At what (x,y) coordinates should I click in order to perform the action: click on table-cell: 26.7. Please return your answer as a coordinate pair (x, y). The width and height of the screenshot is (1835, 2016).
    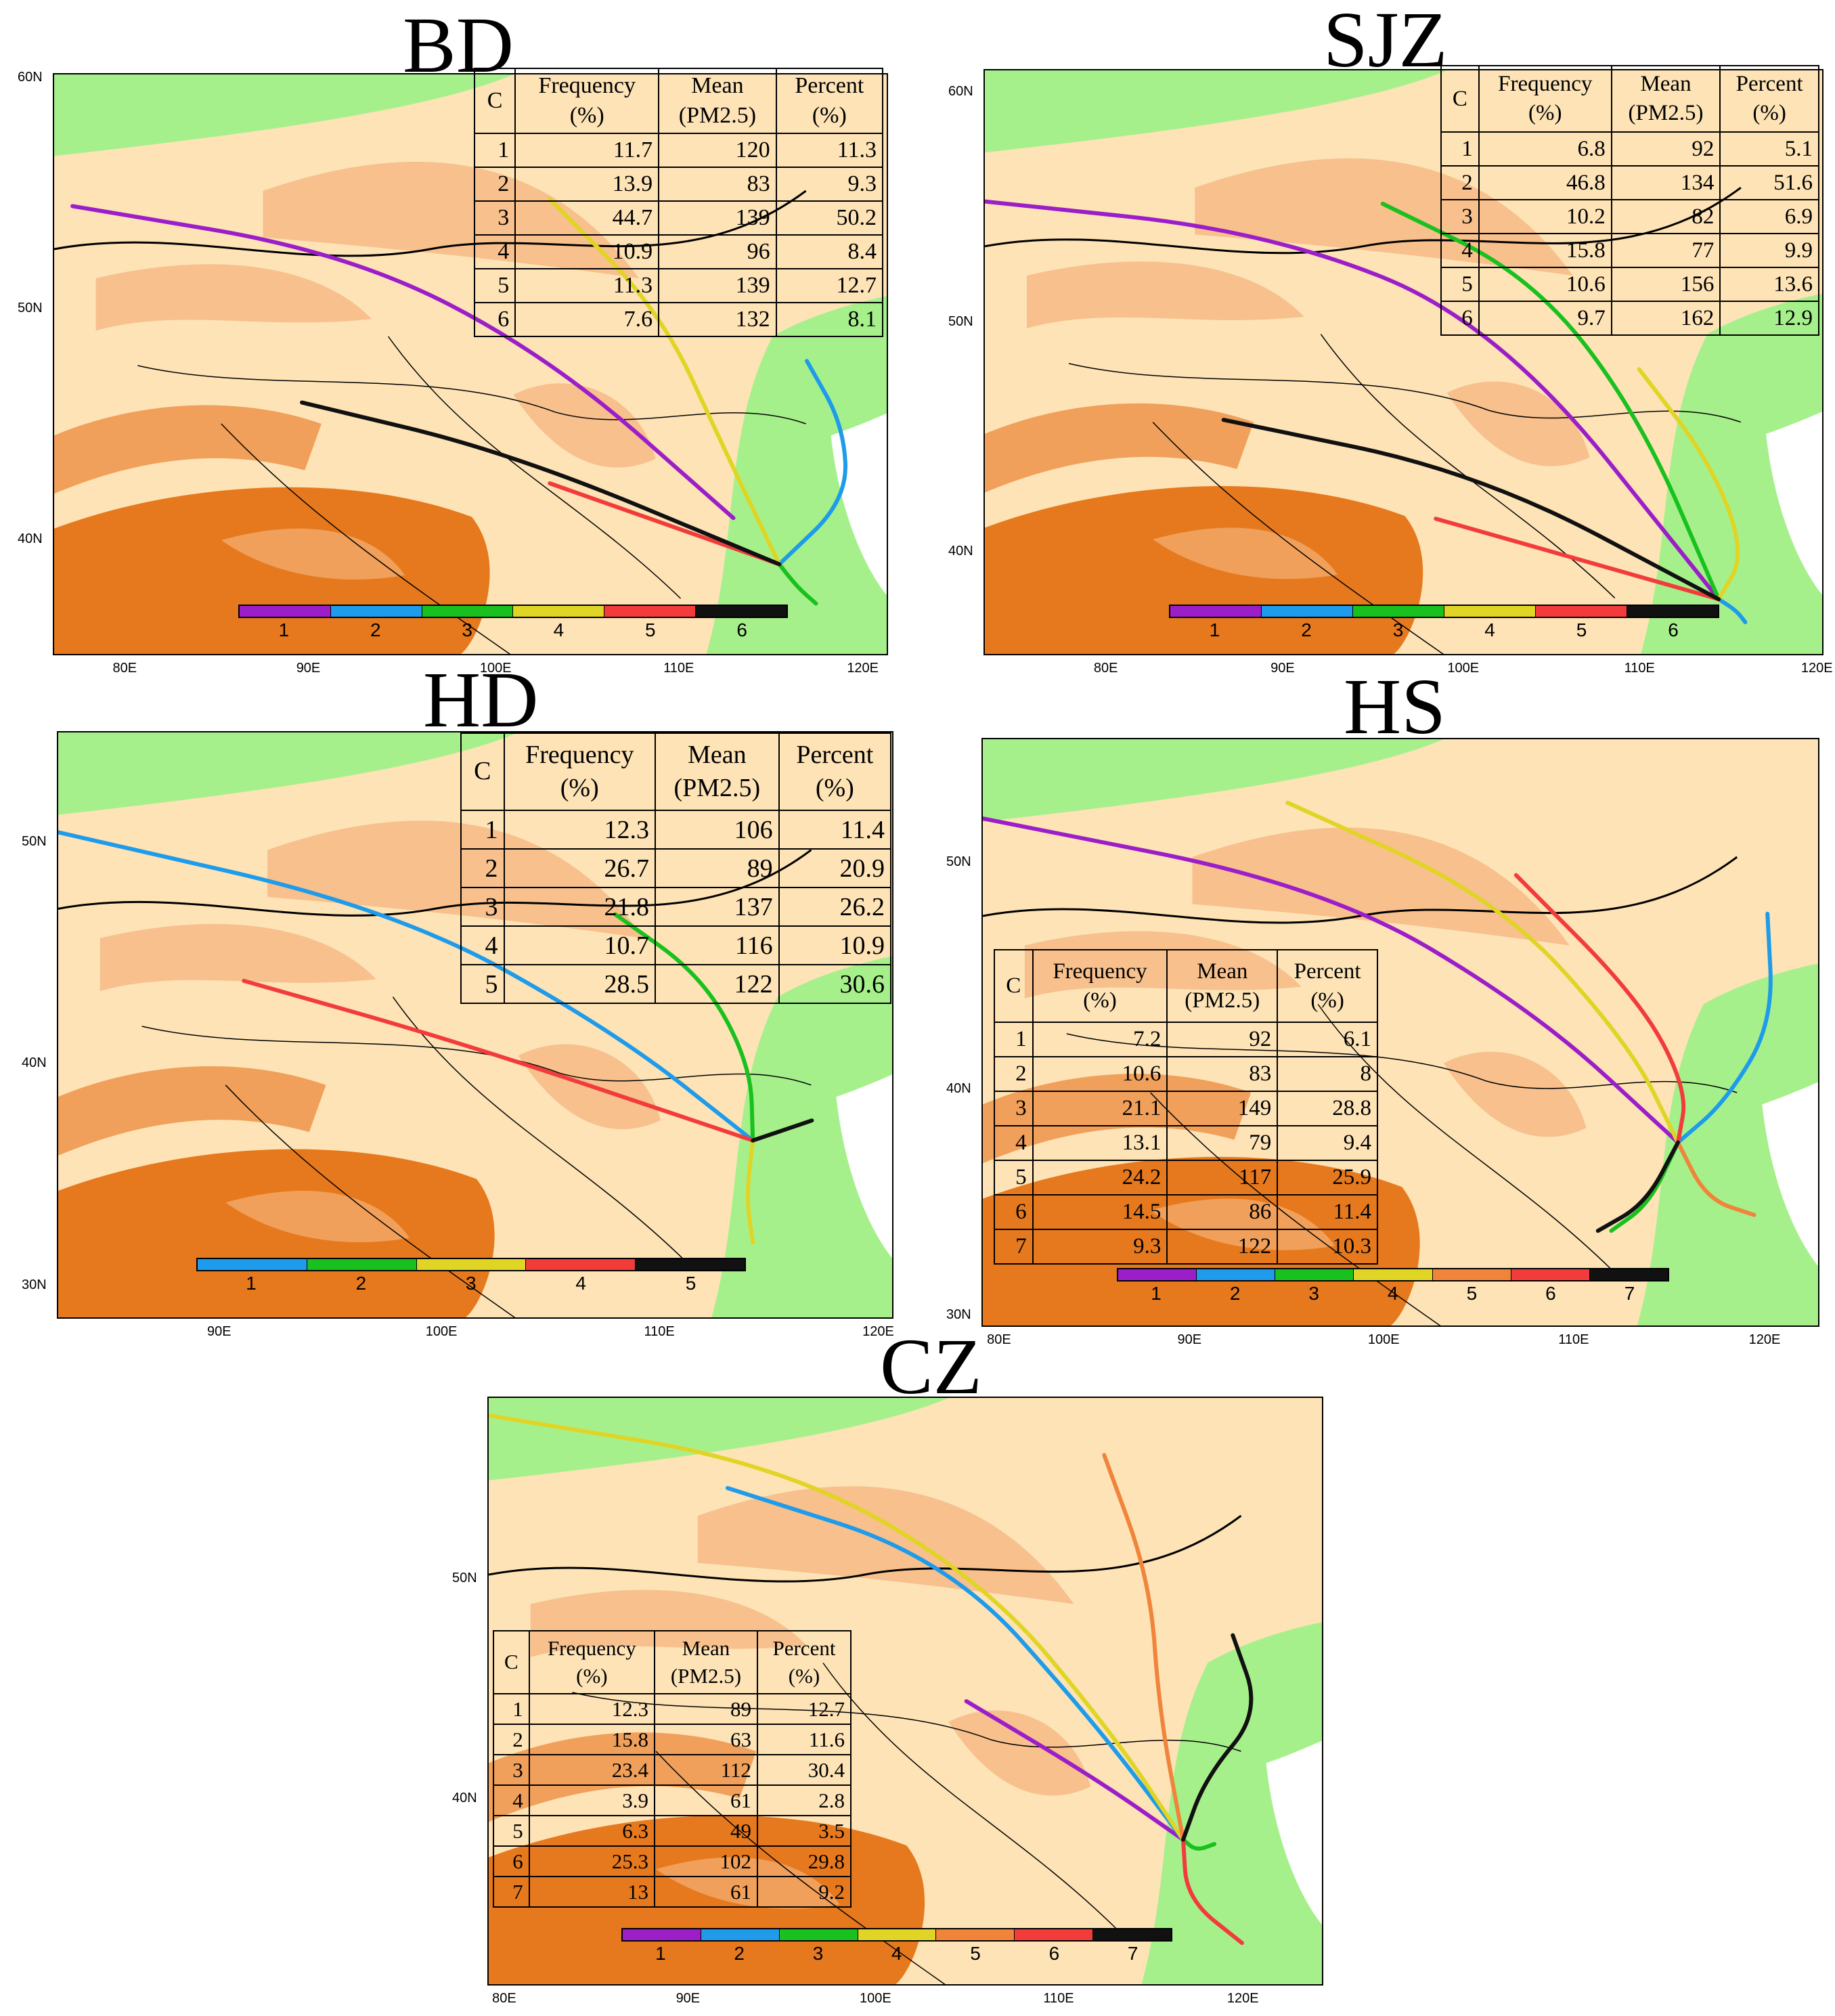
    Looking at the image, I should click on (580, 868).